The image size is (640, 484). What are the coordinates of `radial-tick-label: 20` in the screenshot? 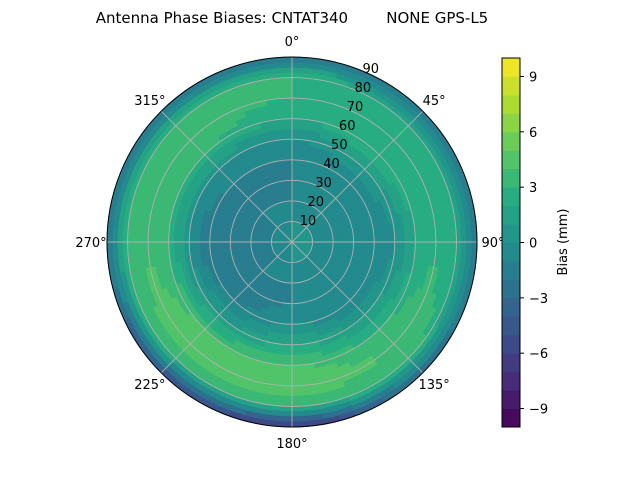 It's located at (315, 202).